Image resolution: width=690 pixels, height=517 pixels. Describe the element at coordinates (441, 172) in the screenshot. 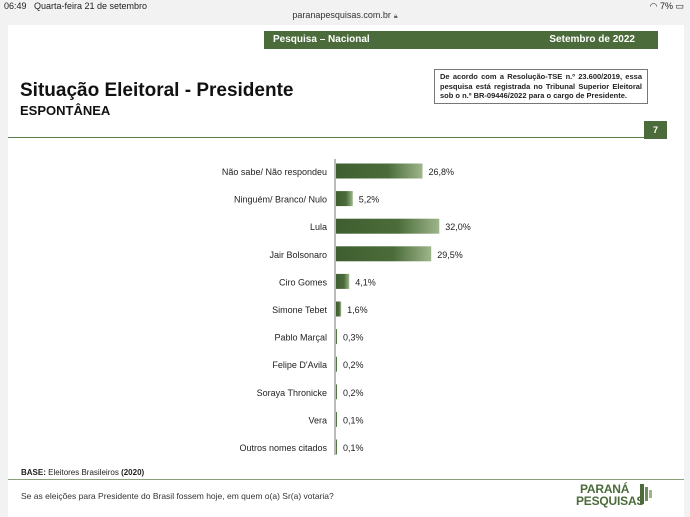

I see `value-label: 26,8%` at that location.